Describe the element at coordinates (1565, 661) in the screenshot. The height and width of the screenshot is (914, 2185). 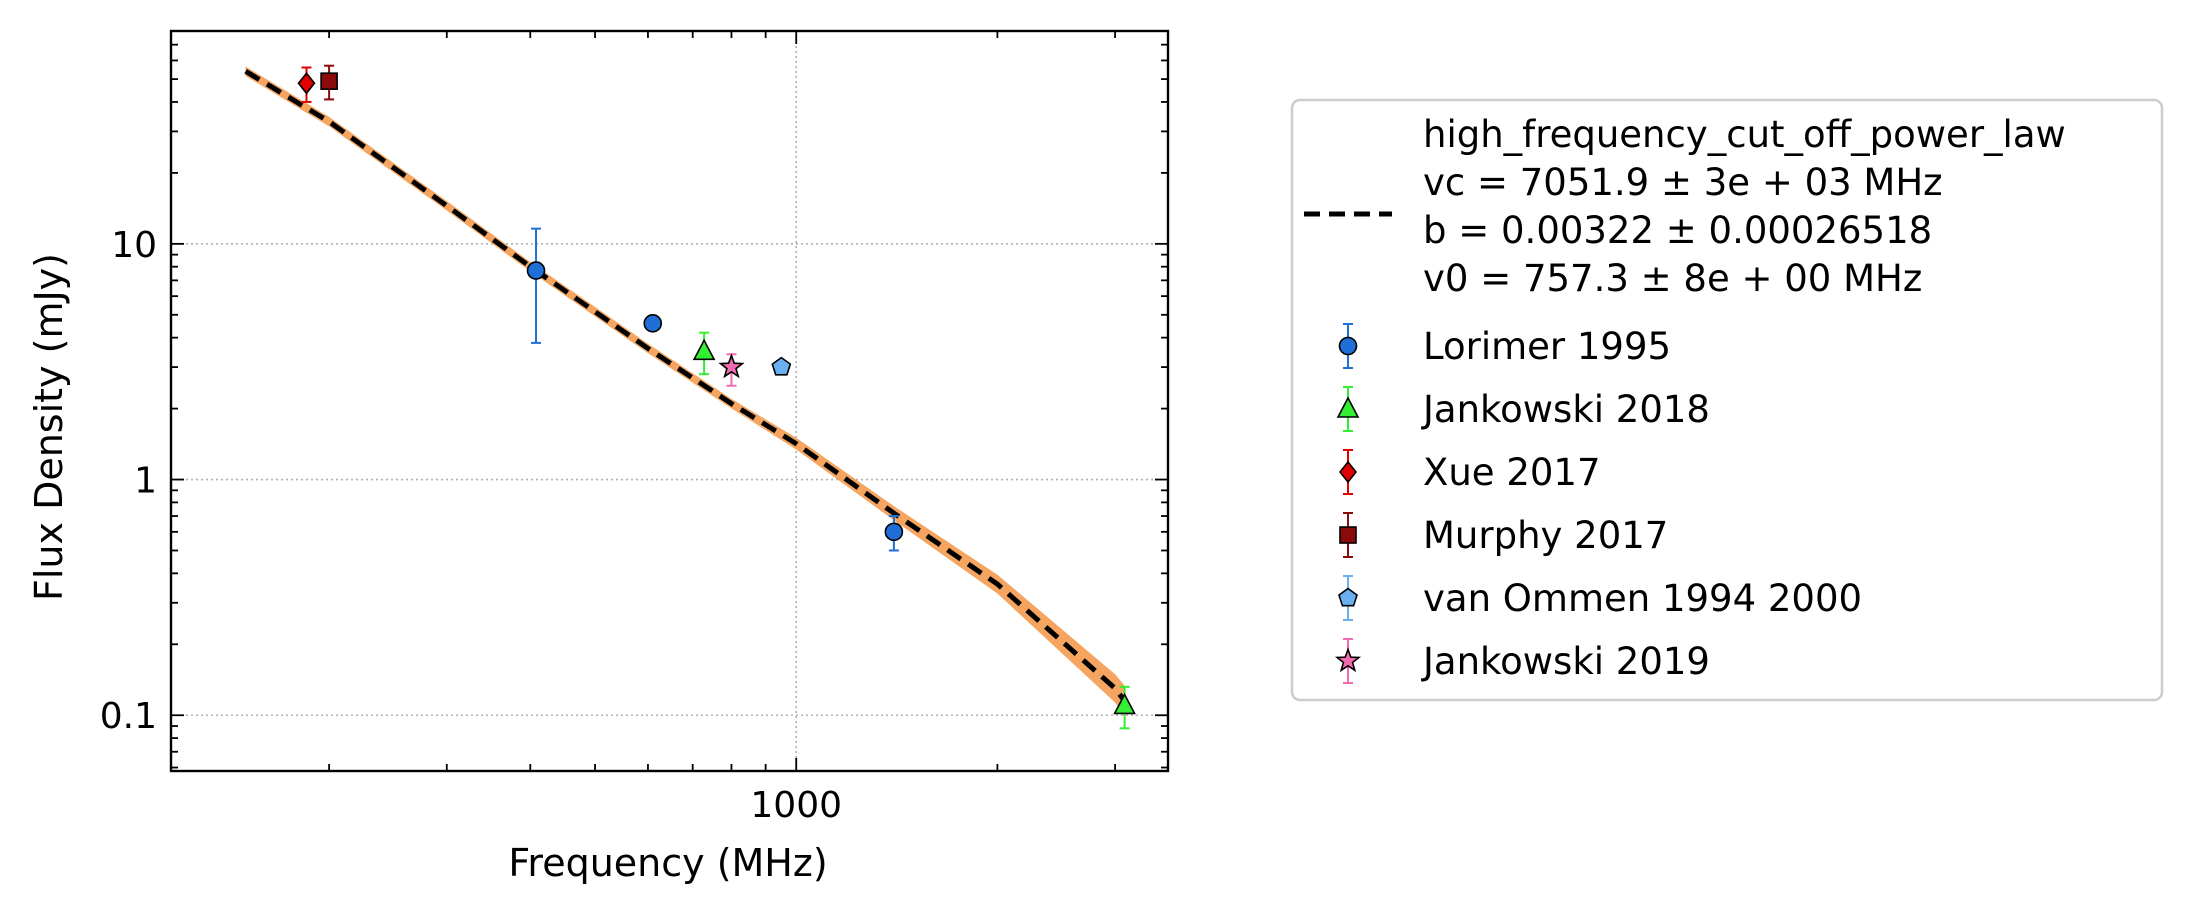
I see `legend-label: Jankowski 2019` at that location.